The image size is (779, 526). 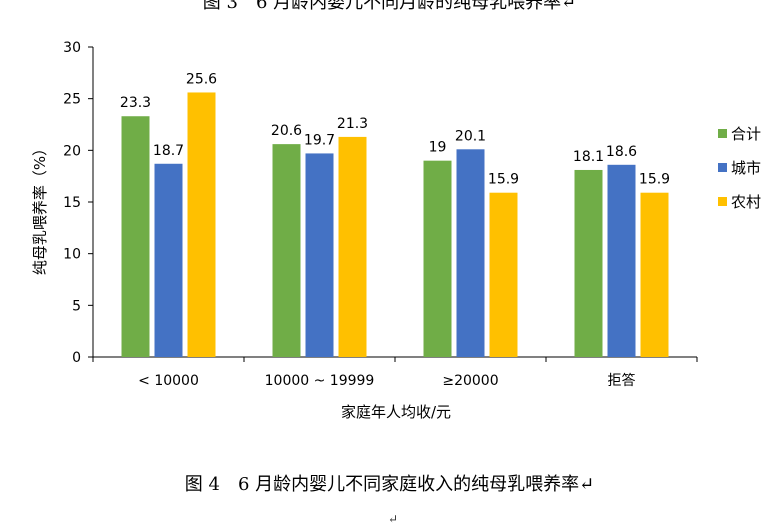 I want to click on data-label: 19.7, so click(x=319, y=140).